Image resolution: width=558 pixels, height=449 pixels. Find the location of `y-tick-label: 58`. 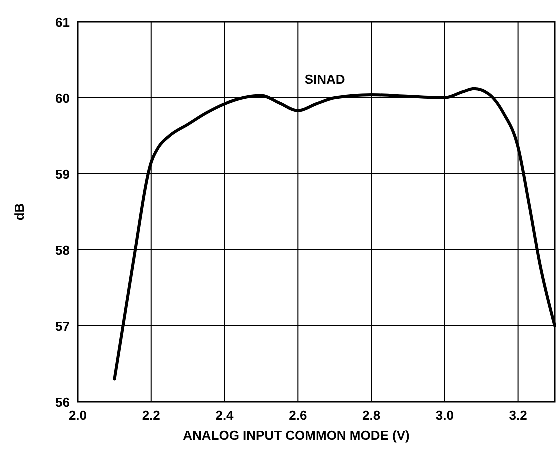

y-tick-label: 58 is located at coordinates (63, 250).